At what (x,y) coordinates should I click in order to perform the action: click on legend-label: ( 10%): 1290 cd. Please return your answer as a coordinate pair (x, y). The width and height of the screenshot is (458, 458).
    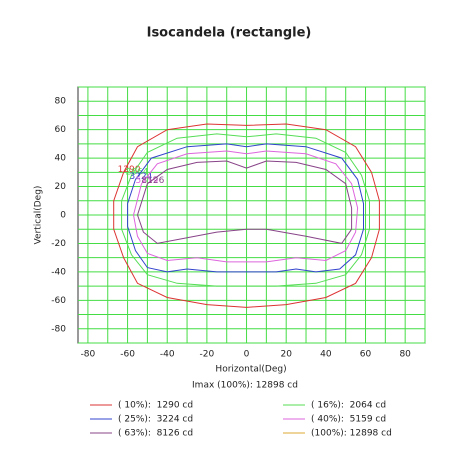
    Looking at the image, I should click on (155, 406).